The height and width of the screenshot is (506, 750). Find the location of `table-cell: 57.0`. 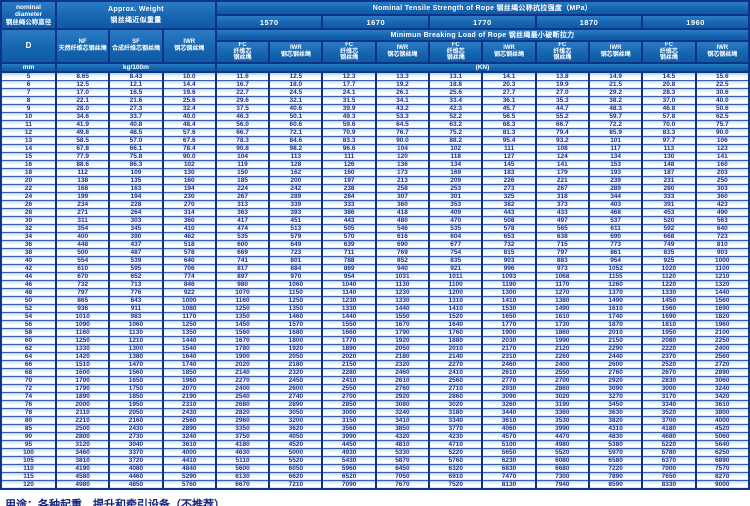

table-cell: 57.0 is located at coordinates (136, 140).